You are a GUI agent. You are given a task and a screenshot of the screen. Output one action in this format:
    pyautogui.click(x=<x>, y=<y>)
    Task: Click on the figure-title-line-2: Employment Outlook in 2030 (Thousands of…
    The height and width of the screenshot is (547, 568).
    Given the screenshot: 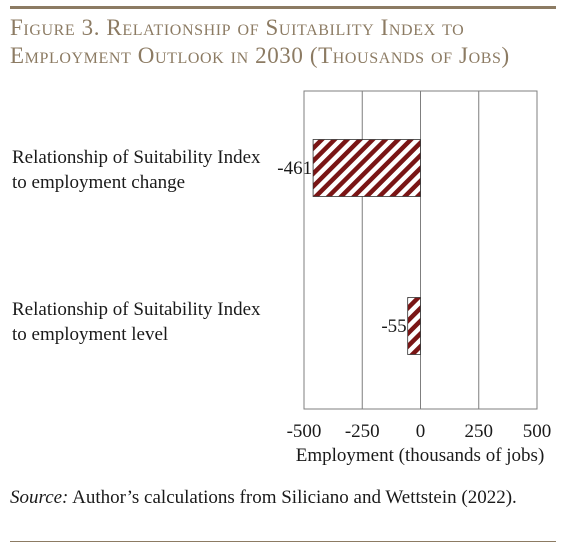 What is the action you would take?
    pyautogui.click(x=260, y=55)
    